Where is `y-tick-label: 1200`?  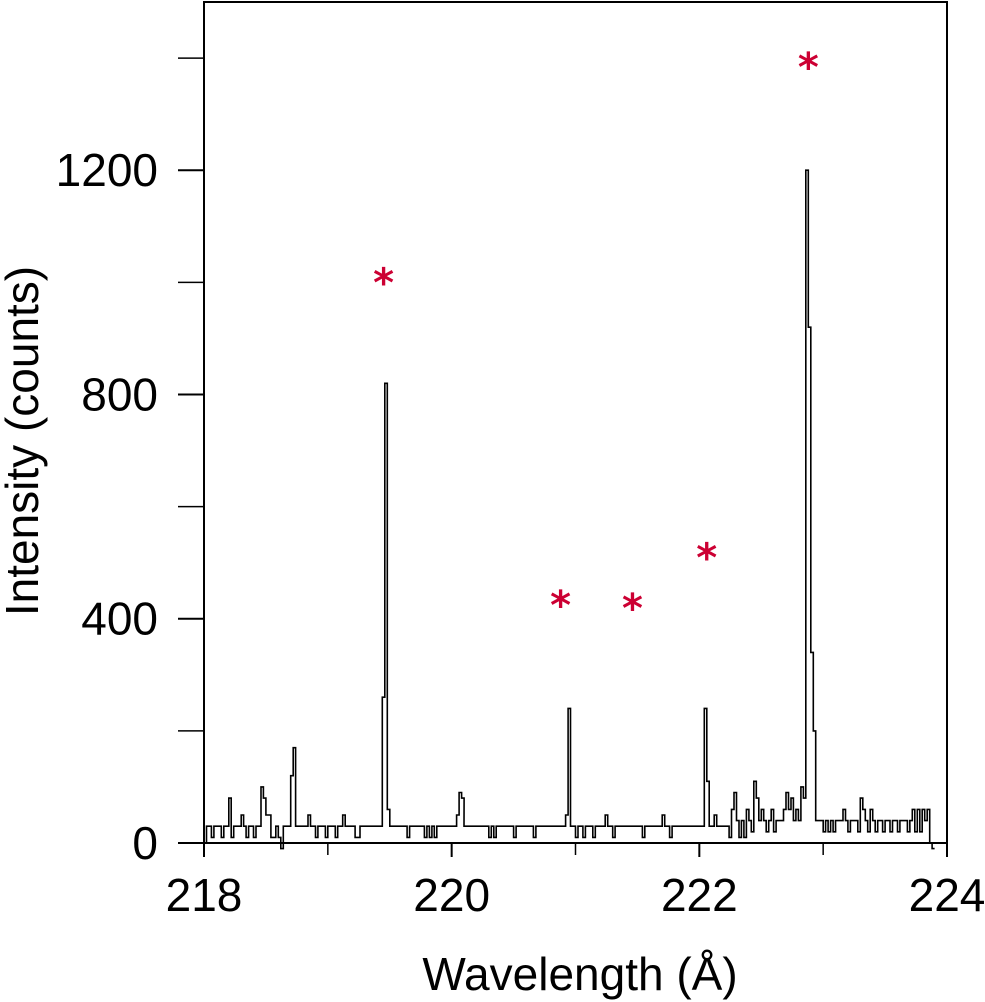 y-tick-label: 1200 is located at coordinates (107, 170).